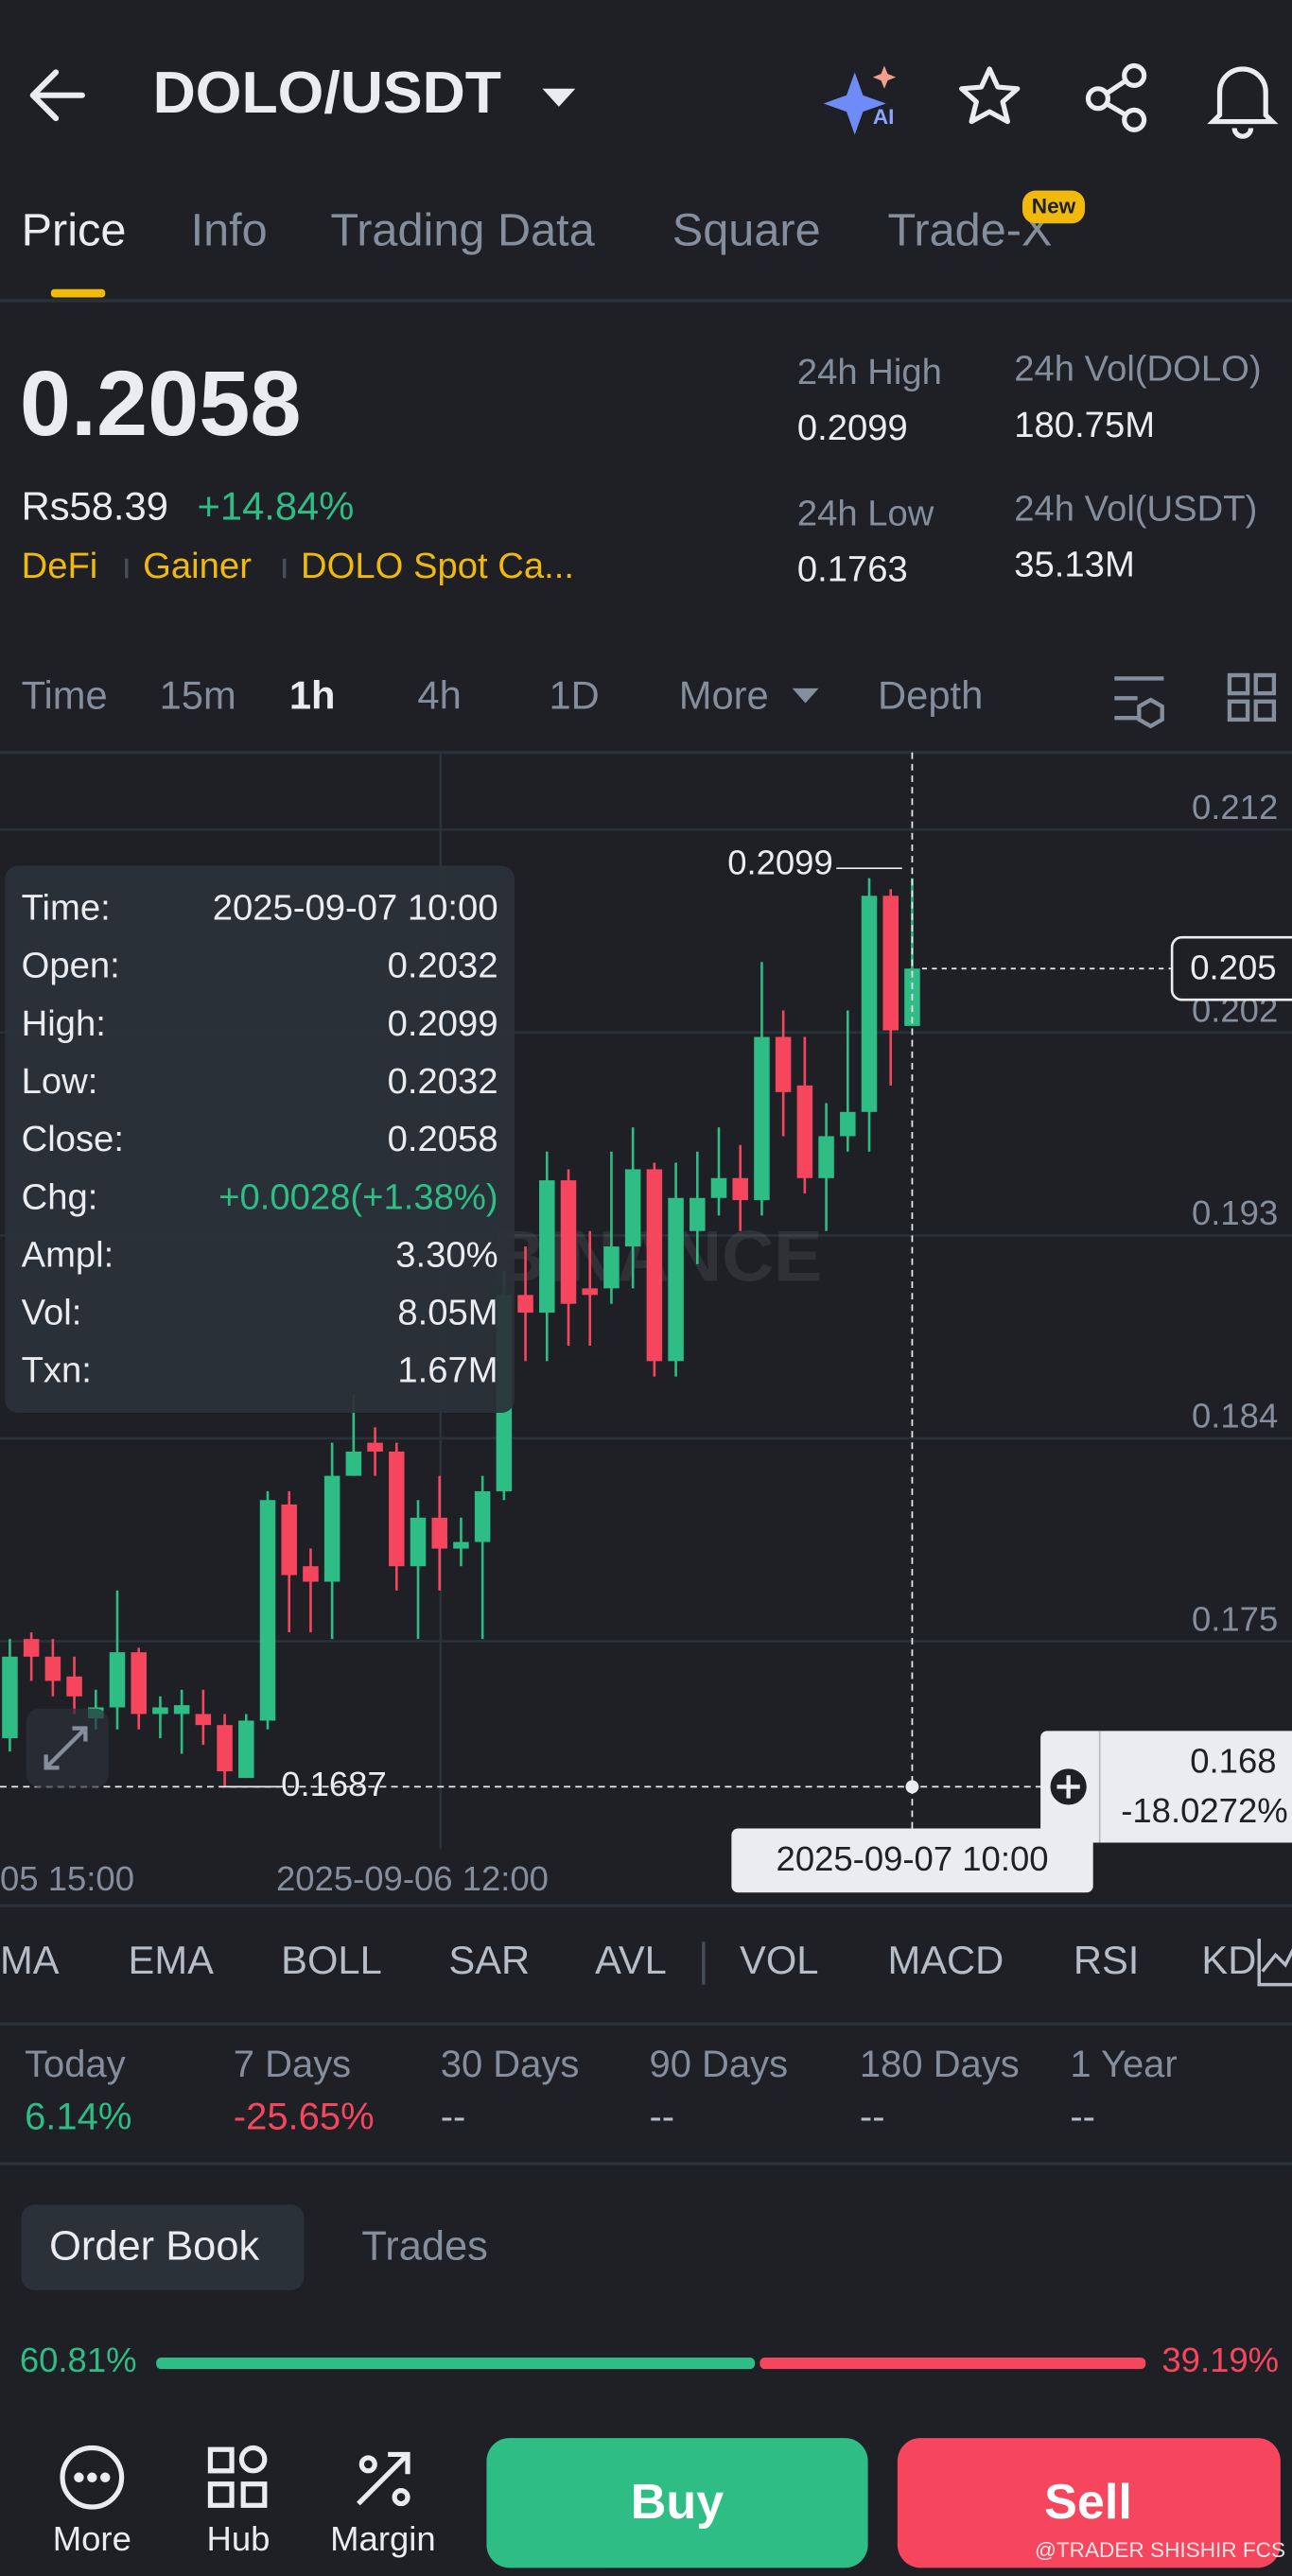 Image resolution: width=1292 pixels, height=2576 pixels. Describe the element at coordinates (912, 1860) in the screenshot. I see `crosshair-time-box` at that location.